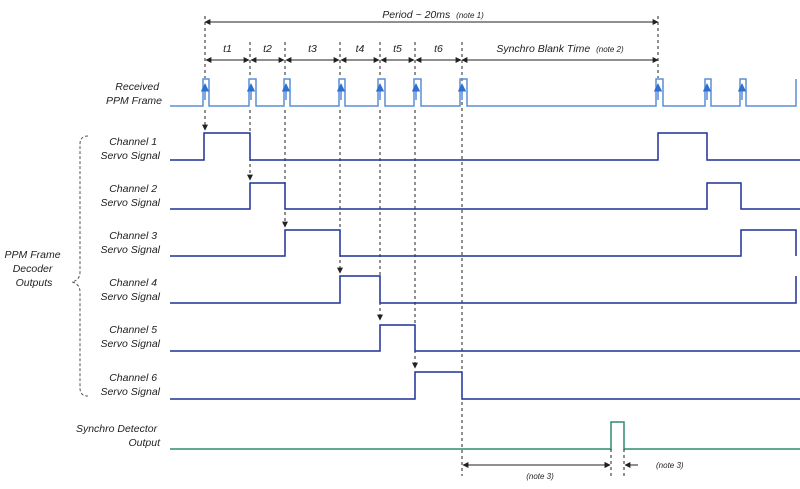 This screenshot has height=489, width=800. What do you see at coordinates (485, 435) in the screenshot?
I see `synchro-signal` at bounding box center [485, 435].